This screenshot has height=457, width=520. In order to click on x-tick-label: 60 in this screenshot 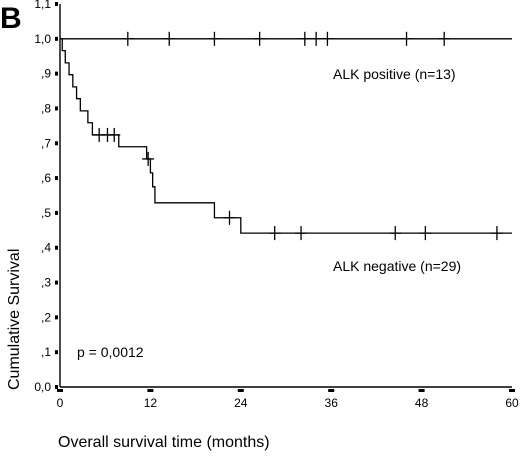, I will do `click(512, 403)`.